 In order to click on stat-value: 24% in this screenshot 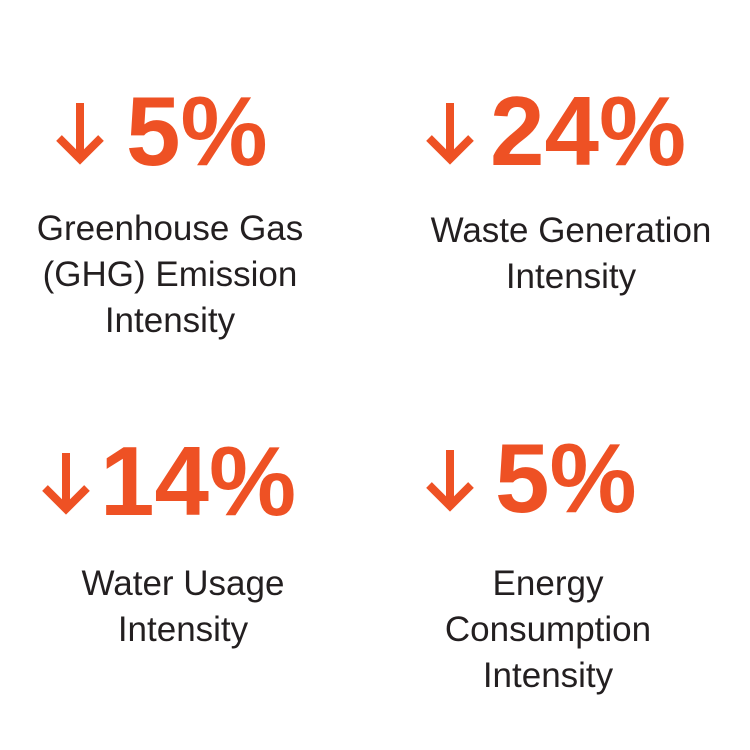, I will do `click(588, 131)`.